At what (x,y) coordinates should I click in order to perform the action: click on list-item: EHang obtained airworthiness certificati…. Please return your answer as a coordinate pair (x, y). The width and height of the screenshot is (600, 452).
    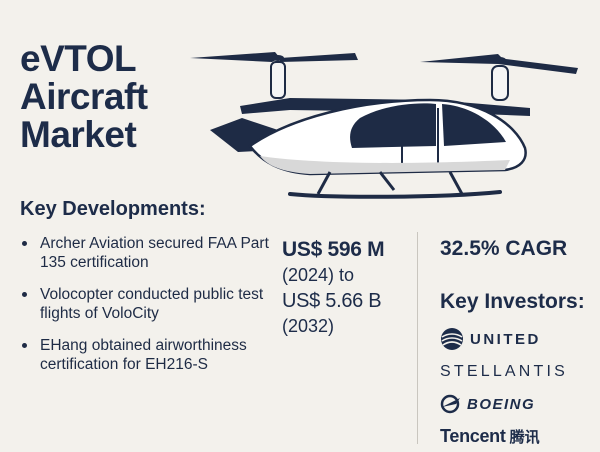
    Looking at the image, I should click on (145, 355).